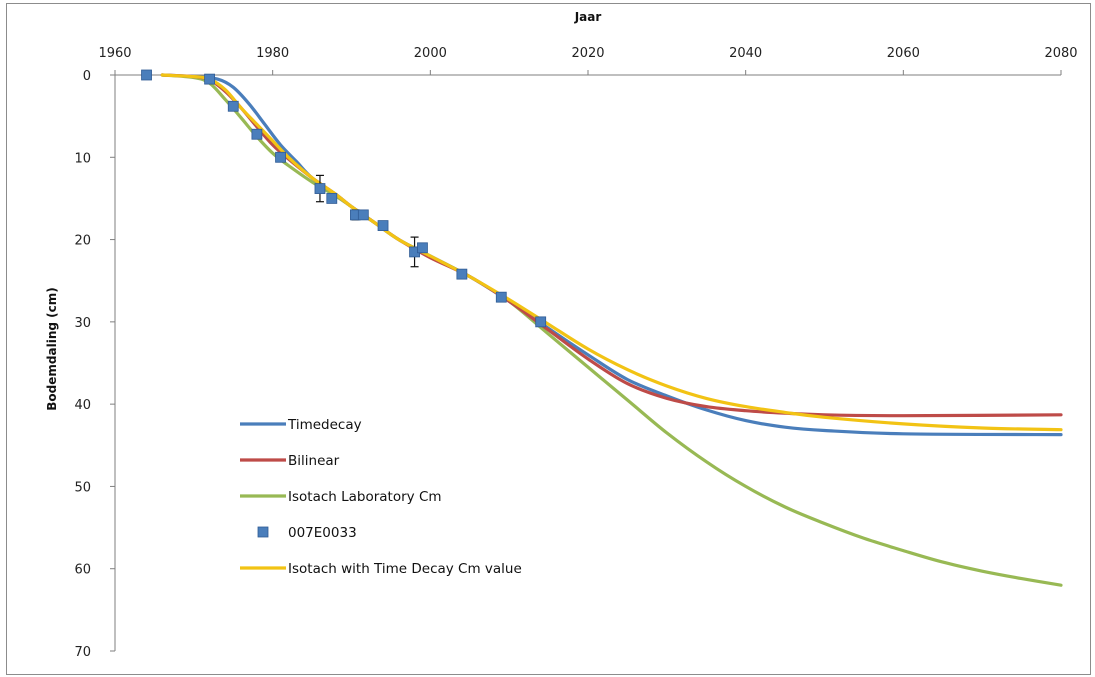 The height and width of the screenshot is (677, 1095). Describe the element at coordinates (82, 241) in the screenshot. I see `y-tick-label: 20` at that location.